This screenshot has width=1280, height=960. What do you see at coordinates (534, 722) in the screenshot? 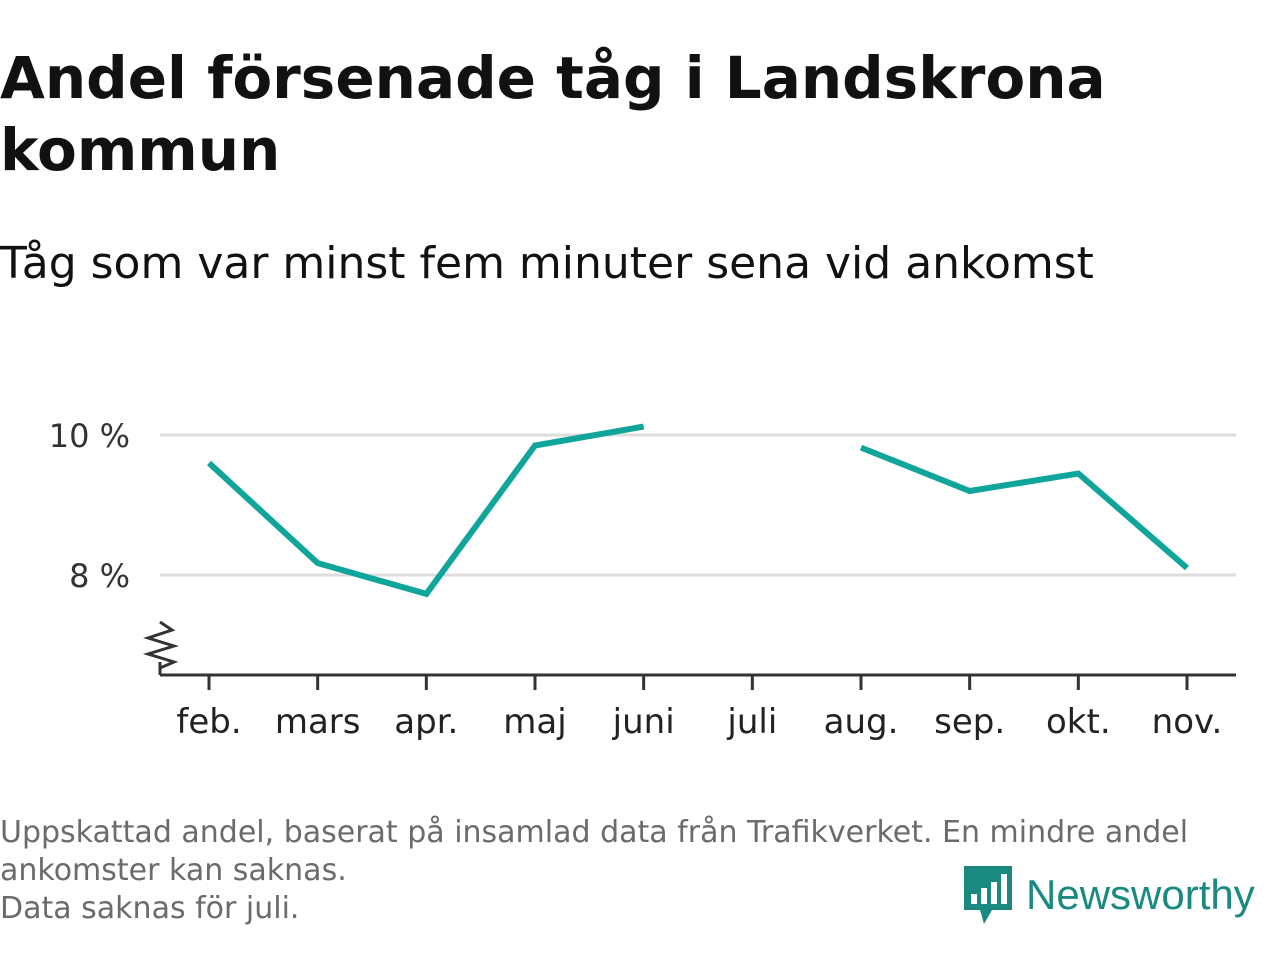
I see `x-tick-label: maj` at bounding box center [534, 722].